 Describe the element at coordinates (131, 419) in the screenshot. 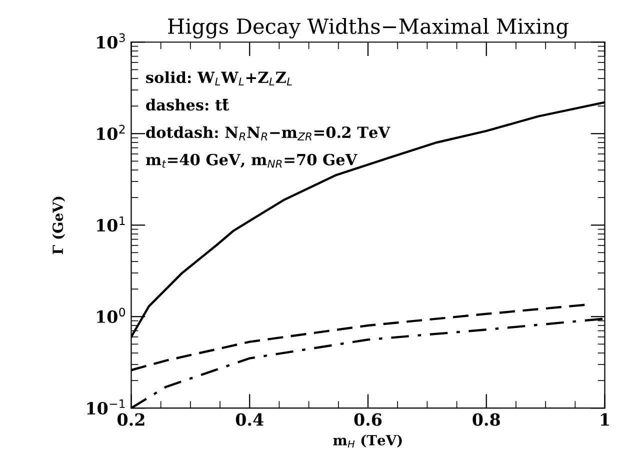

I see `x-tick-label: 0.2` at that location.